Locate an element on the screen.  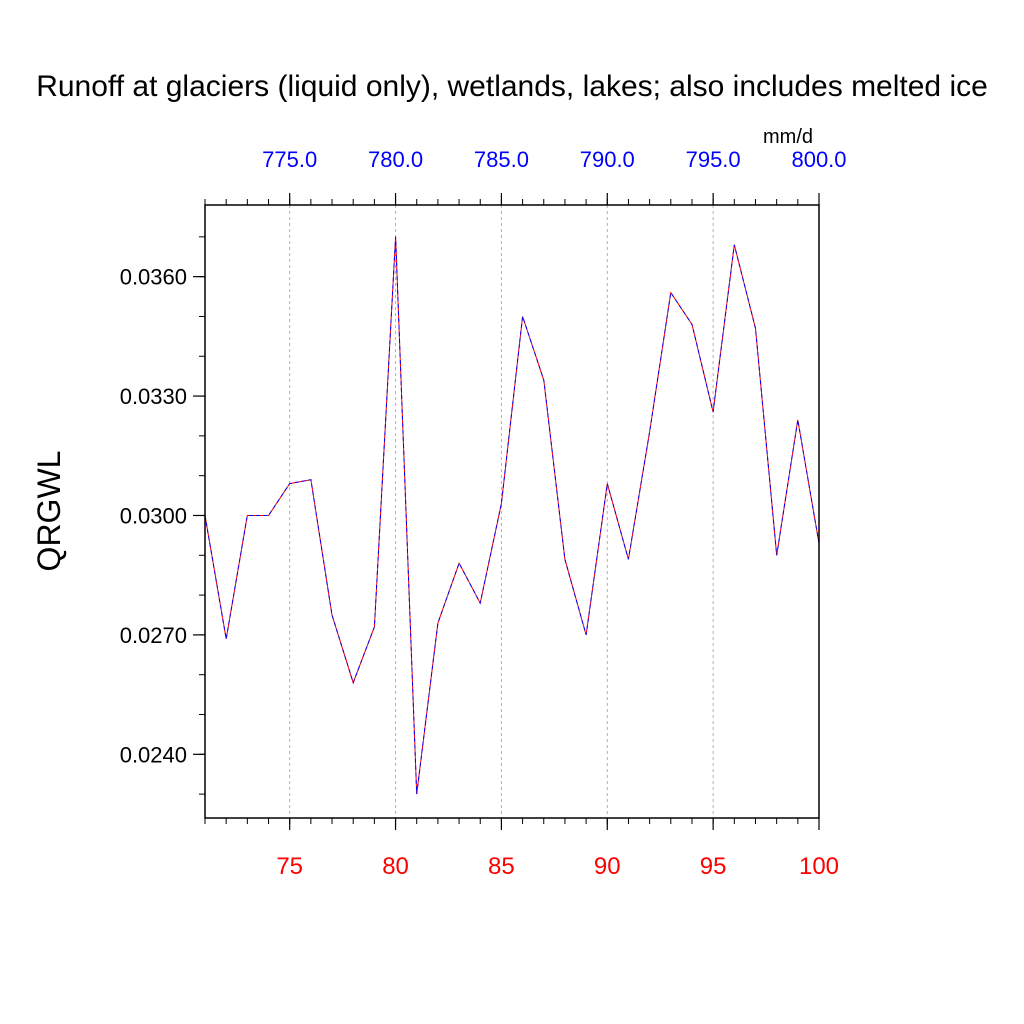
y-tick-label: 0.0330 is located at coordinates (153, 396).